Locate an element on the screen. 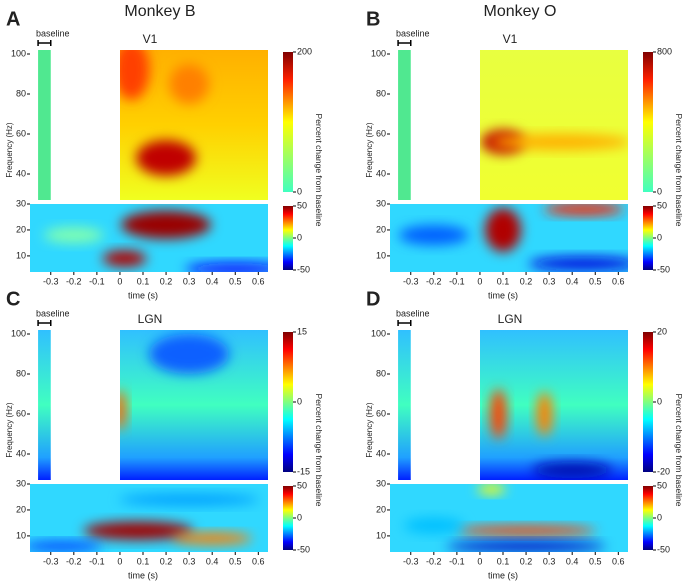 This screenshot has height=582, width=682. panel-letter: B is located at coordinates (373, 19).